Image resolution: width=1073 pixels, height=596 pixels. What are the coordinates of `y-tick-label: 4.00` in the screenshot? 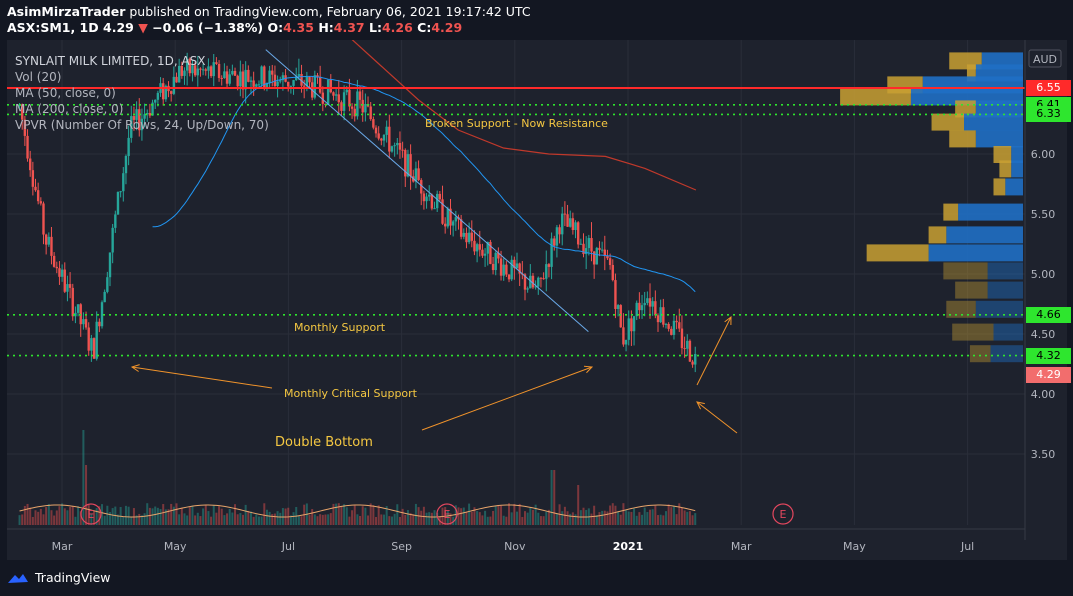 It's located at (1043, 394).